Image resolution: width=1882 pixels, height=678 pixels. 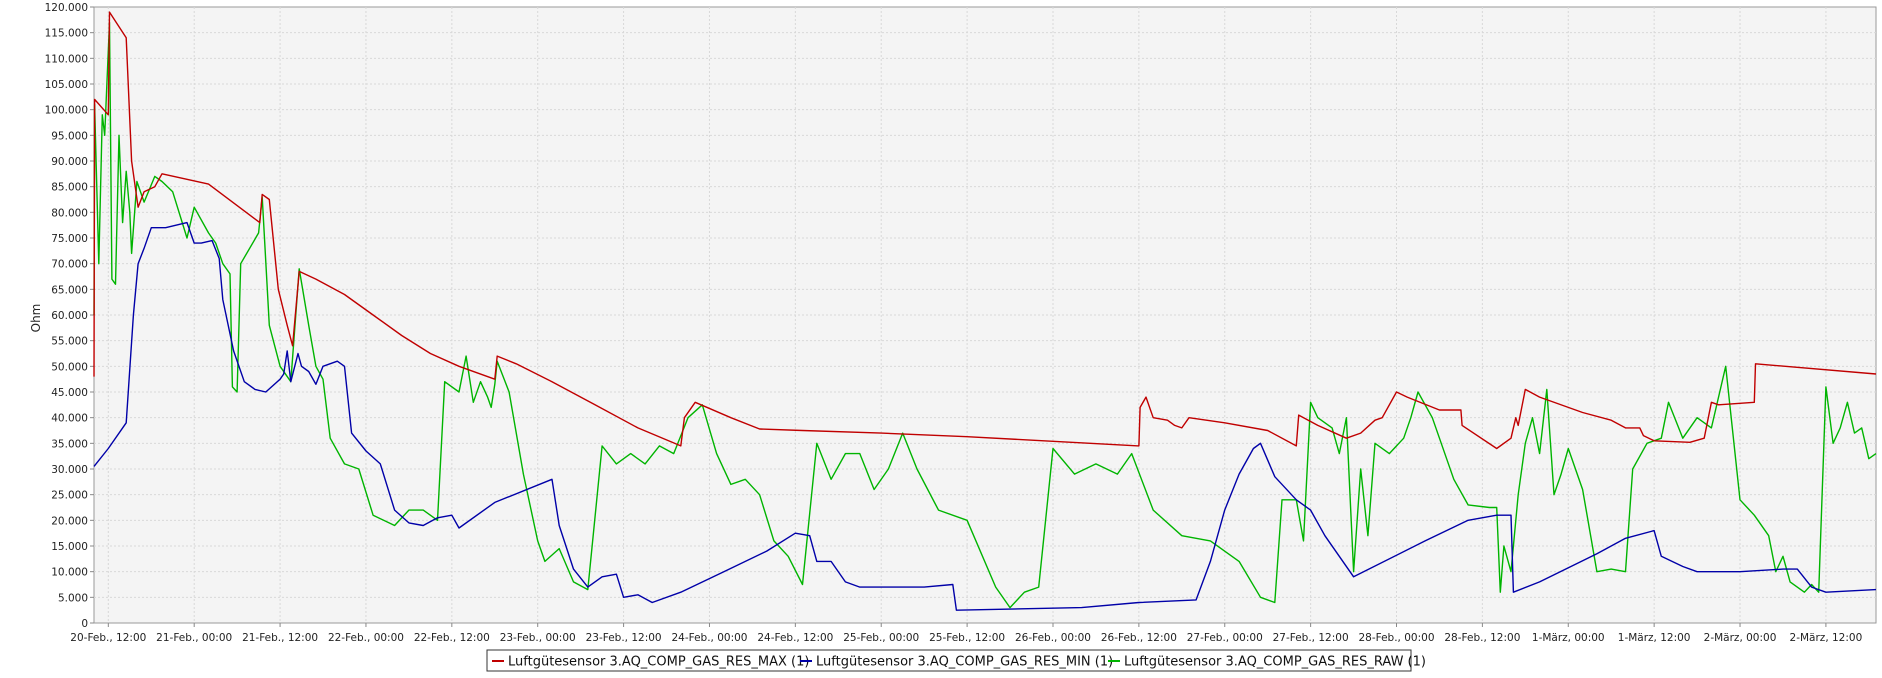 What do you see at coordinates (69, 188) in the screenshot?
I see `y-tick-label: 85.000` at bounding box center [69, 188].